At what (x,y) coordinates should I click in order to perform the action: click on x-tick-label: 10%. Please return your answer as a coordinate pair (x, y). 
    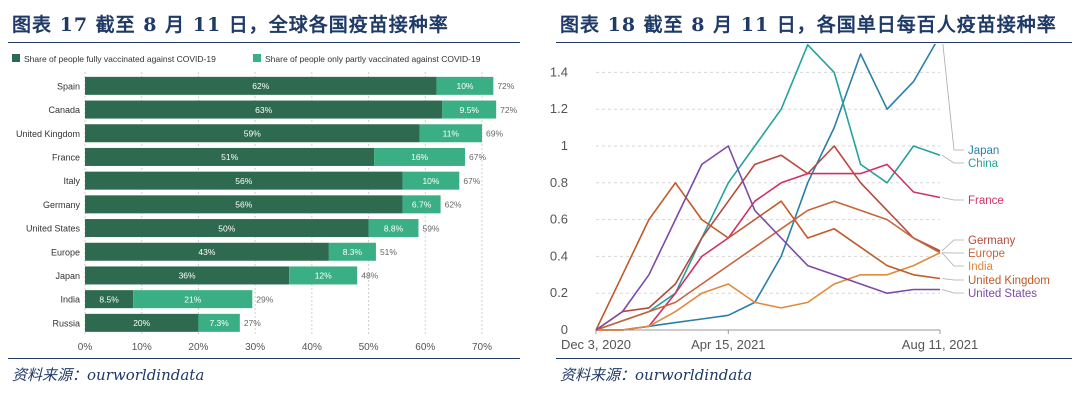
    Looking at the image, I should click on (142, 347).